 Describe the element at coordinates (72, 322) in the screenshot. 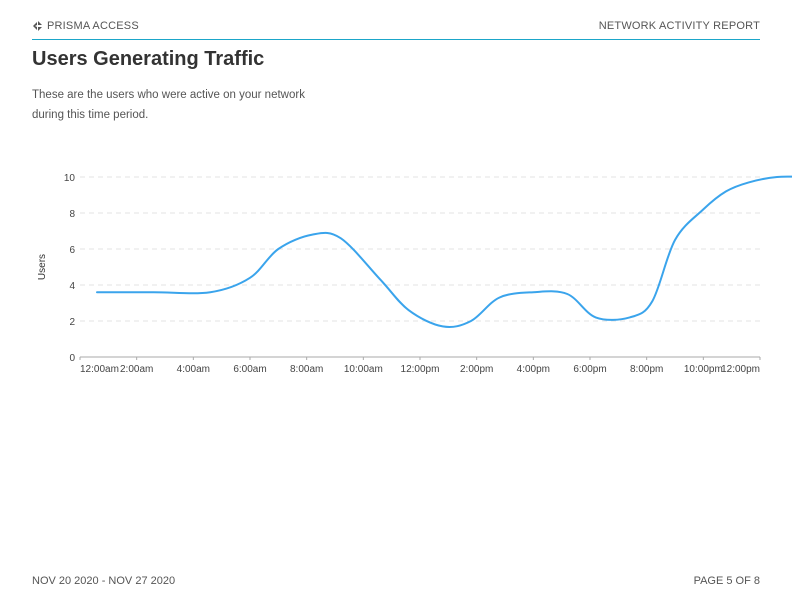

I see `y-tick-label: 2` at that location.